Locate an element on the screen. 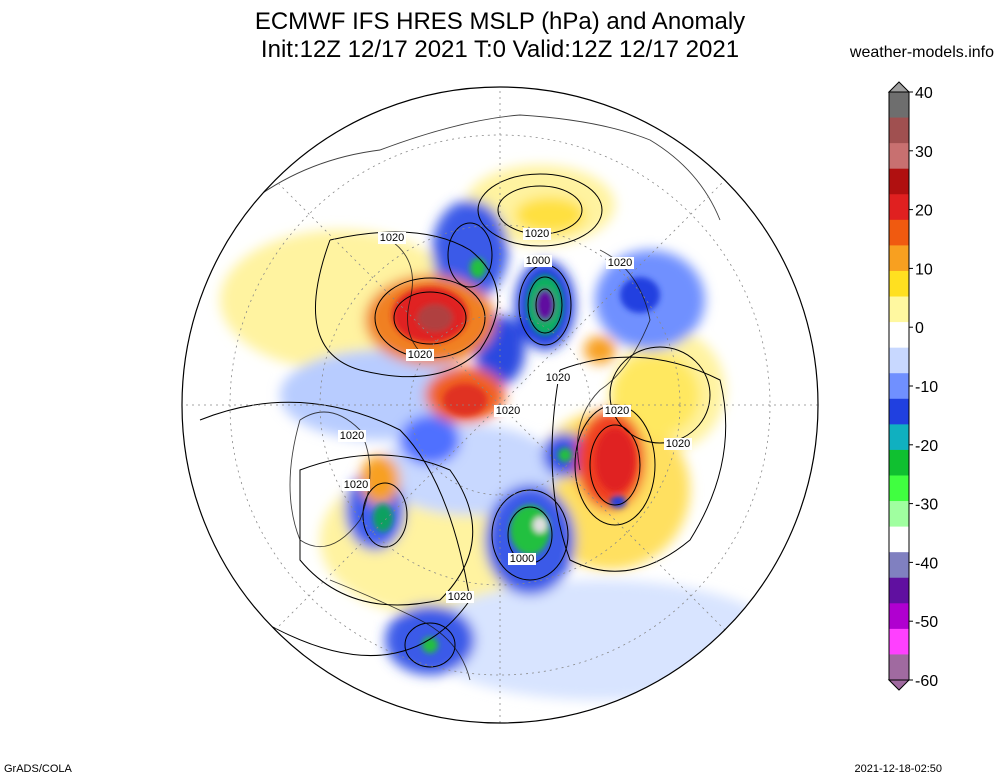 This screenshot has width=1000, height=779. colorbar-tick-label: 10 is located at coordinates (924, 269).